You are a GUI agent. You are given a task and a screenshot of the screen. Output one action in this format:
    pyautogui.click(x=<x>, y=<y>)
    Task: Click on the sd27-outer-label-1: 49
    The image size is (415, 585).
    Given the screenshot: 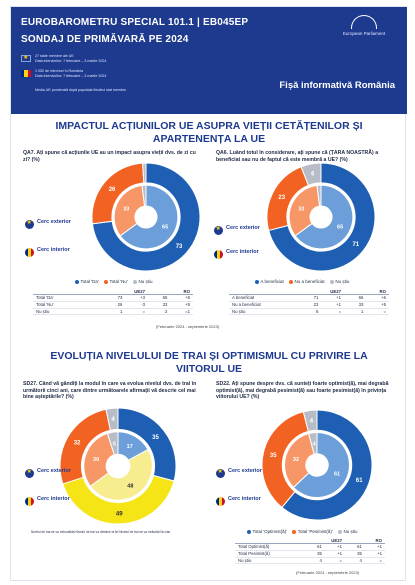 What is the action you would take?
    pyautogui.click(x=119, y=514)
    